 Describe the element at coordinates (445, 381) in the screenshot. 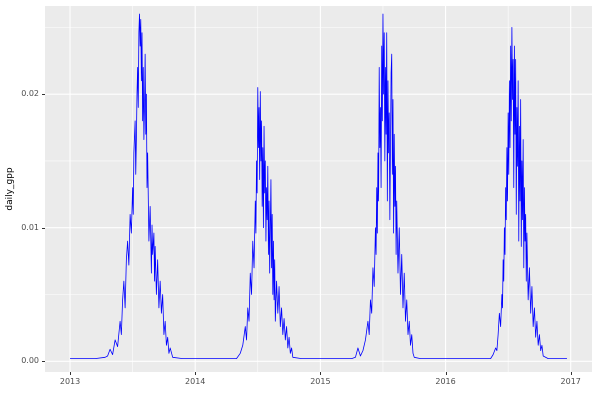

I see `x-tick-label: 2016` at that location.